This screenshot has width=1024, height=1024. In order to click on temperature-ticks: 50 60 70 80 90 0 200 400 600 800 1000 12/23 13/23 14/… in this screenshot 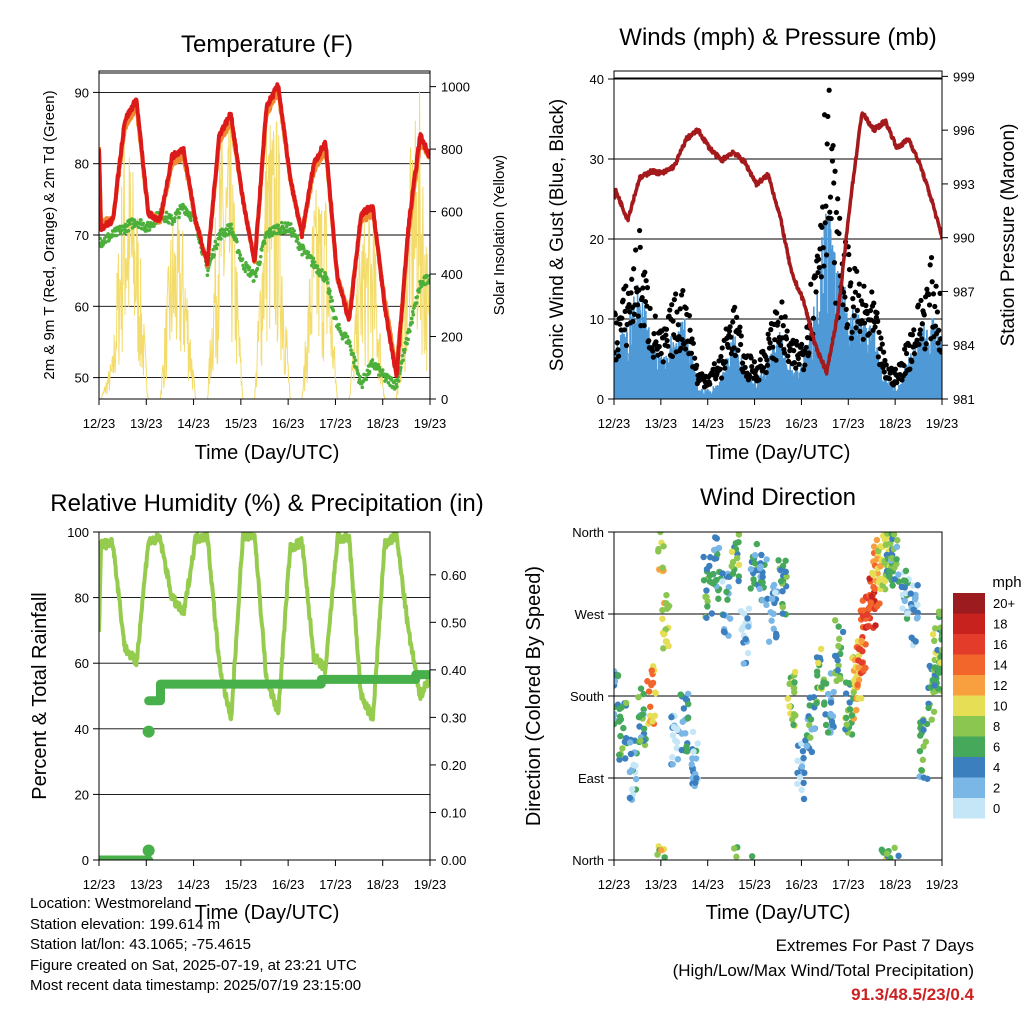, I will do `click(272, 255)`.